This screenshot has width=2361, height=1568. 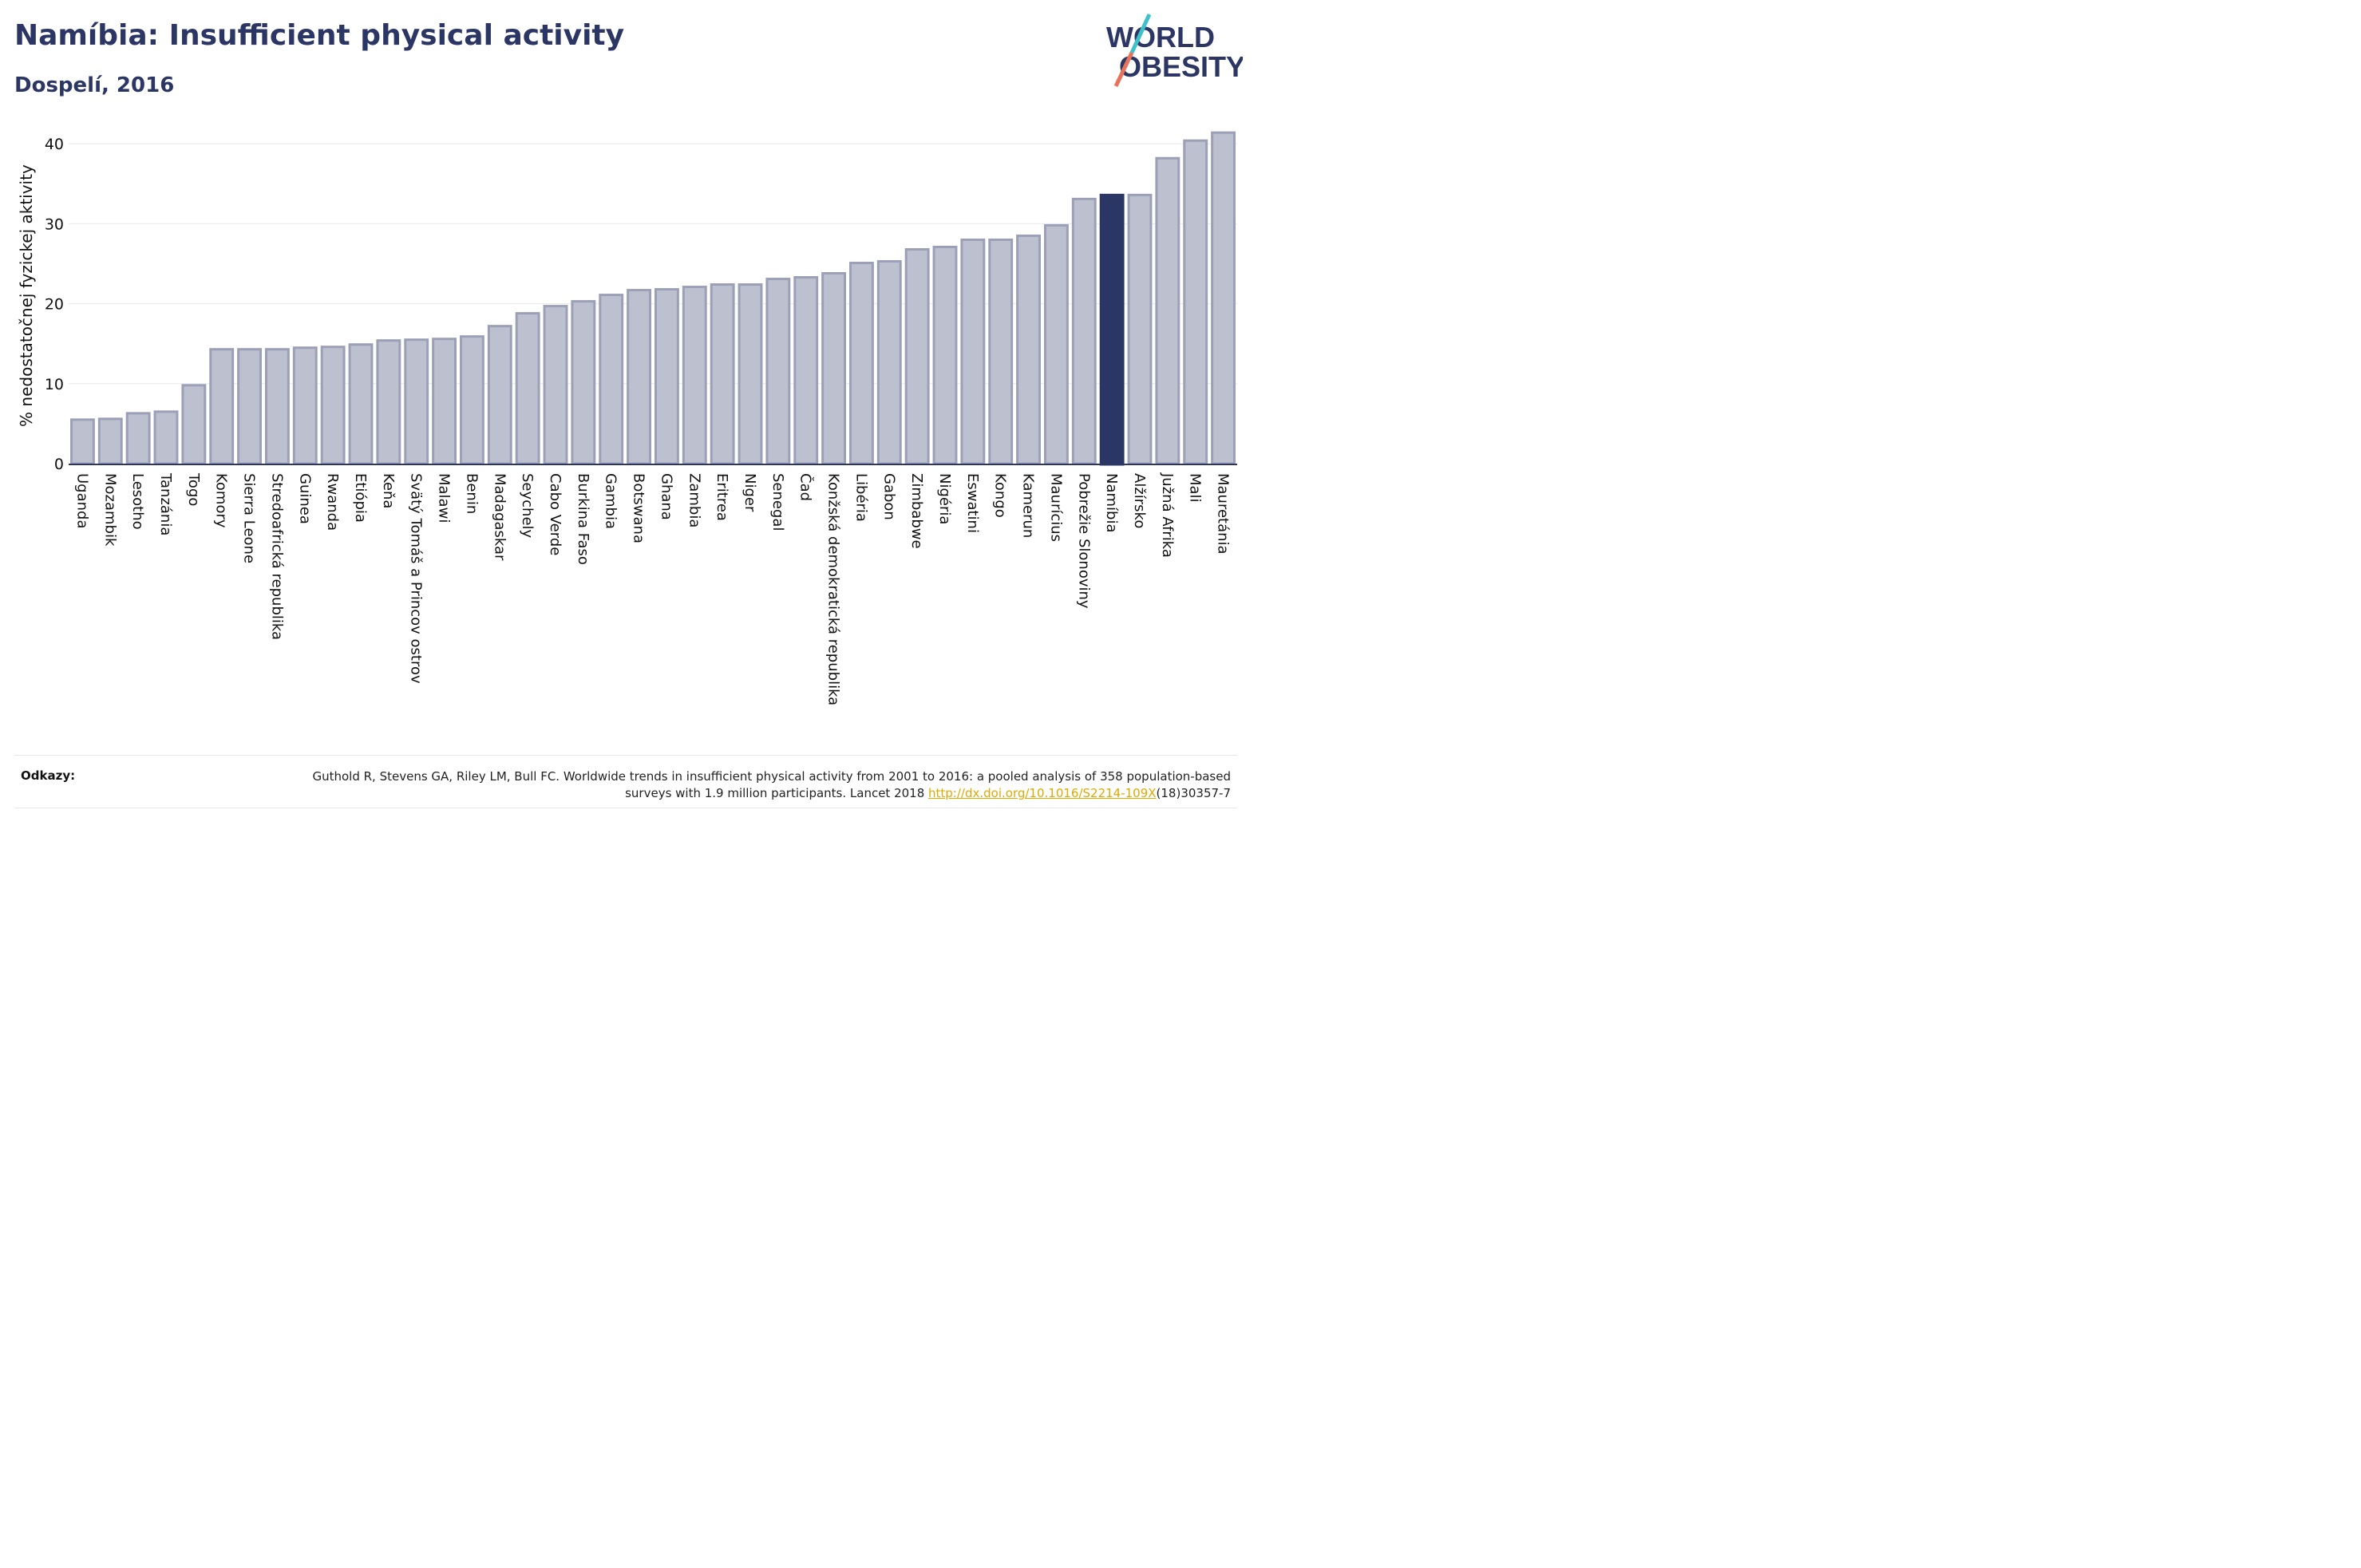 I want to click on x-tick-label: Benin, so click(x=471, y=493).